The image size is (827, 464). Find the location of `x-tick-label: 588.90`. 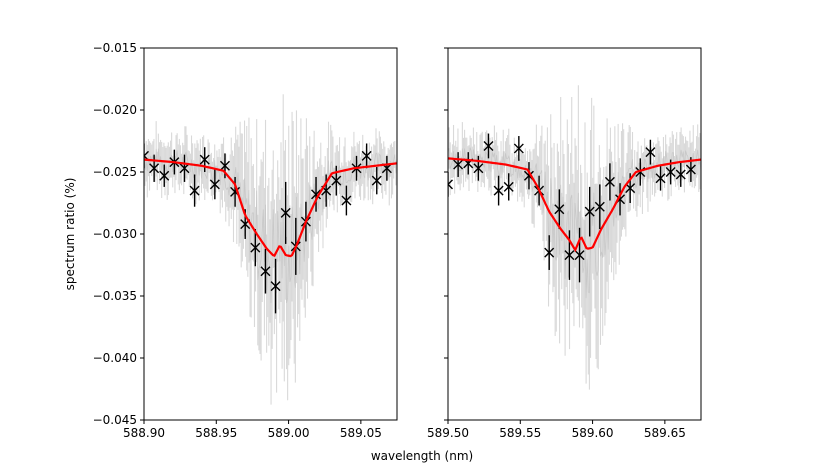

x-tick-label: 588.90 is located at coordinates (144, 433).